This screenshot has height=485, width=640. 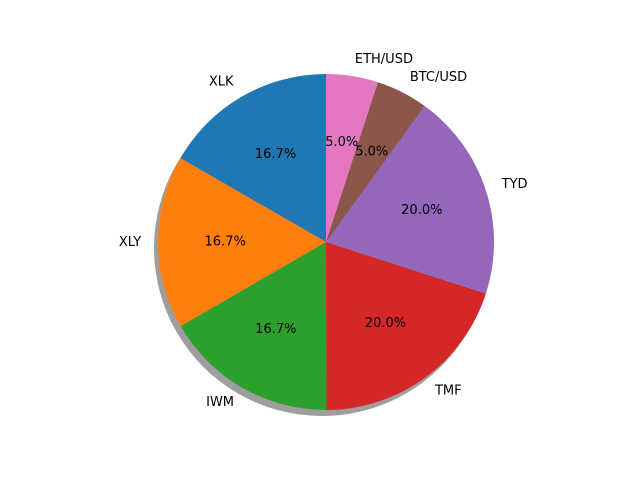 What do you see at coordinates (253, 326) in the screenshot?
I see `slice-iwm` at bounding box center [253, 326].